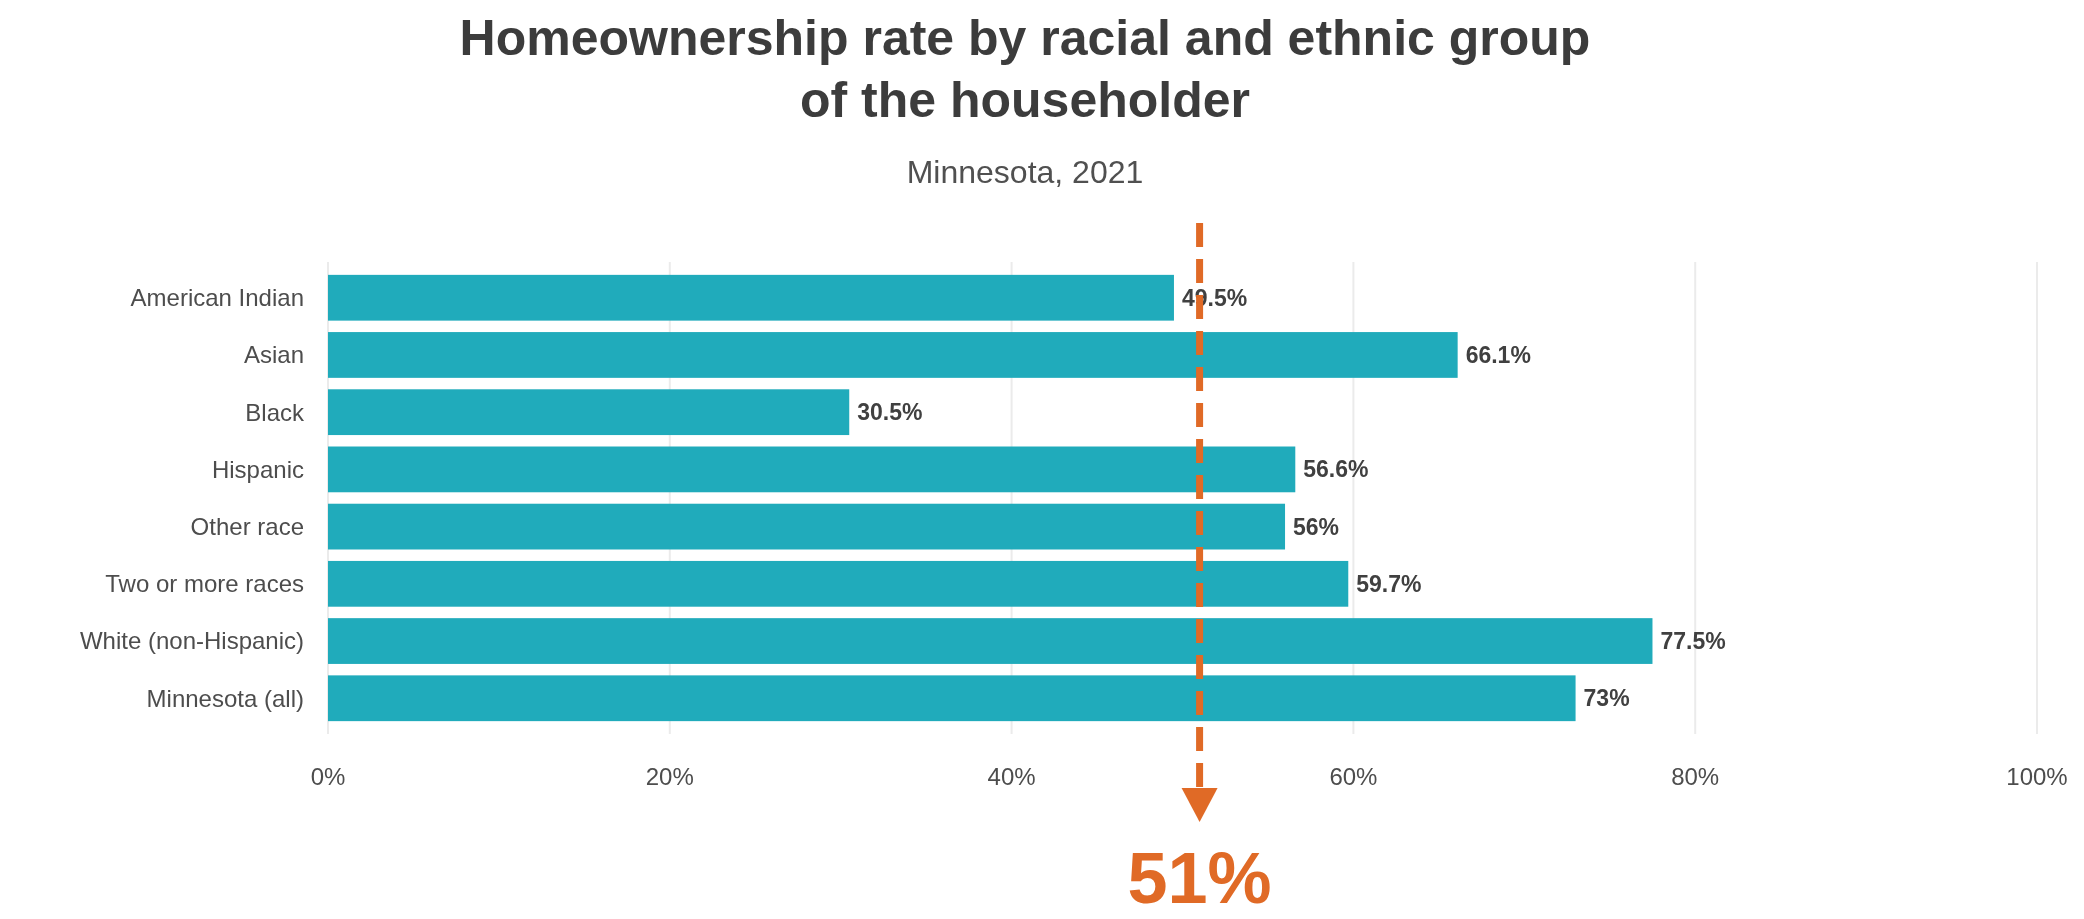 The height and width of the screenshot is (919, 2084). Describe the element at coordinates (275, 412) in the screenshot. I see `y-tick-label: Black` at that location.